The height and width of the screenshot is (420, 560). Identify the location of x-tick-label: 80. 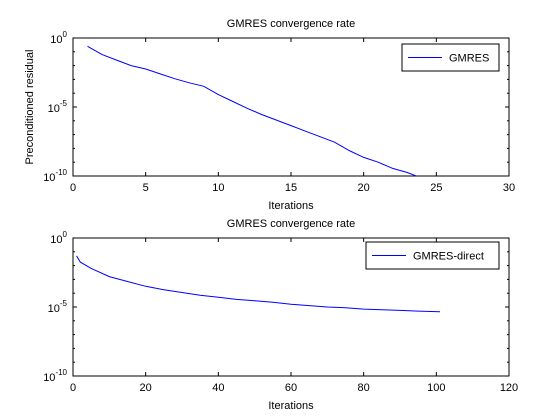
(364, 388).